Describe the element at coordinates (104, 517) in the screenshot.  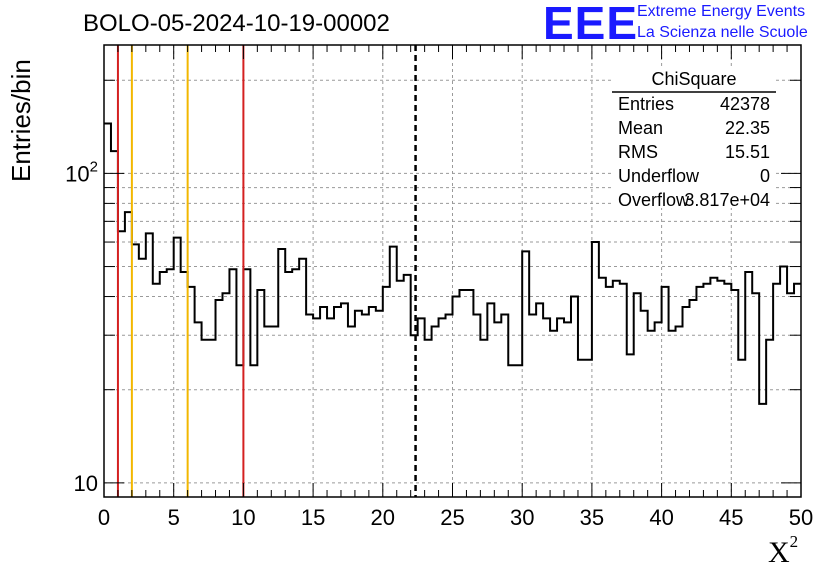
I see `x-tick-label: 0` at that location.